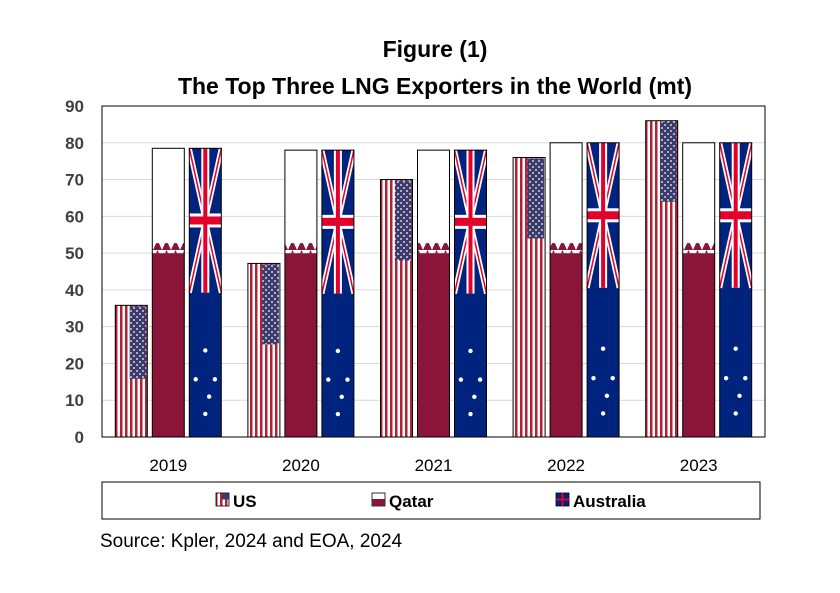 The width and height of the screenshot is (840, 593). I want to click on legend-item-us: US, so click(236, 501).